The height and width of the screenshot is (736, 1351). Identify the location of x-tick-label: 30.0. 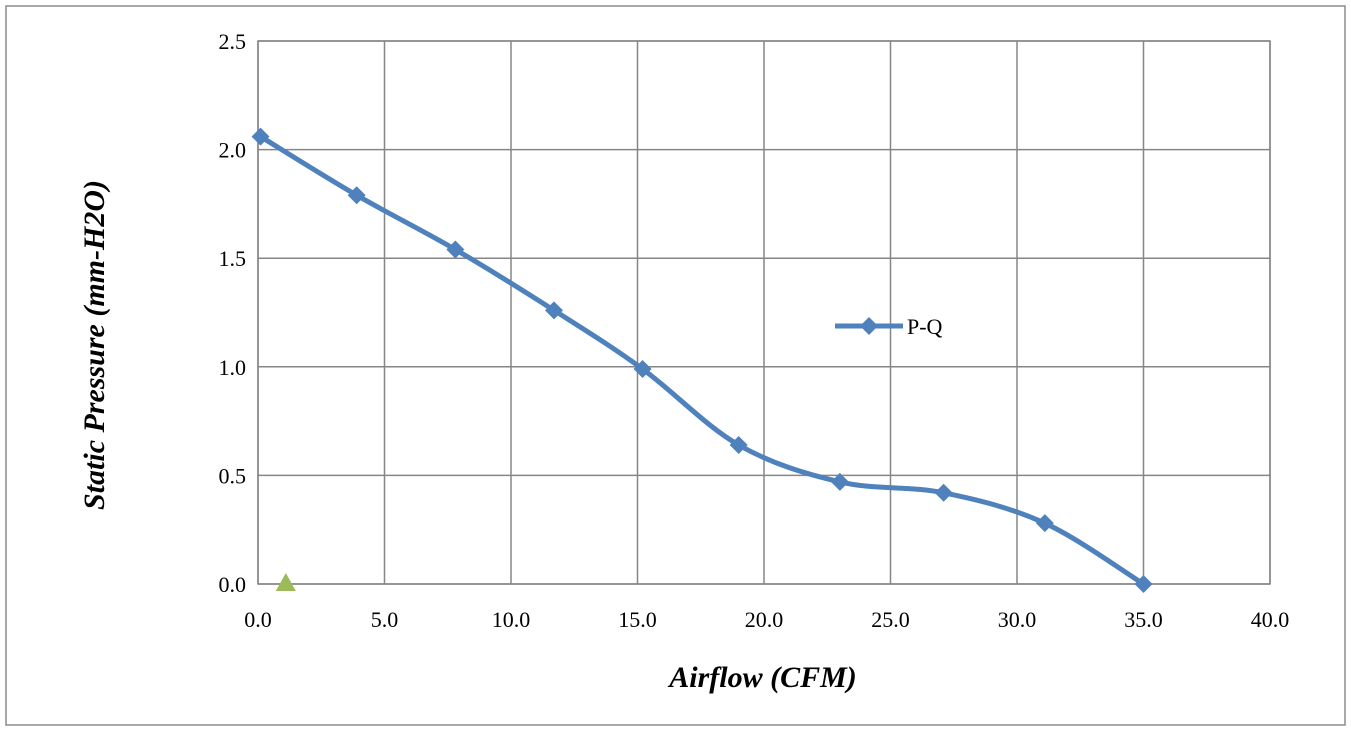
(1017, 619).